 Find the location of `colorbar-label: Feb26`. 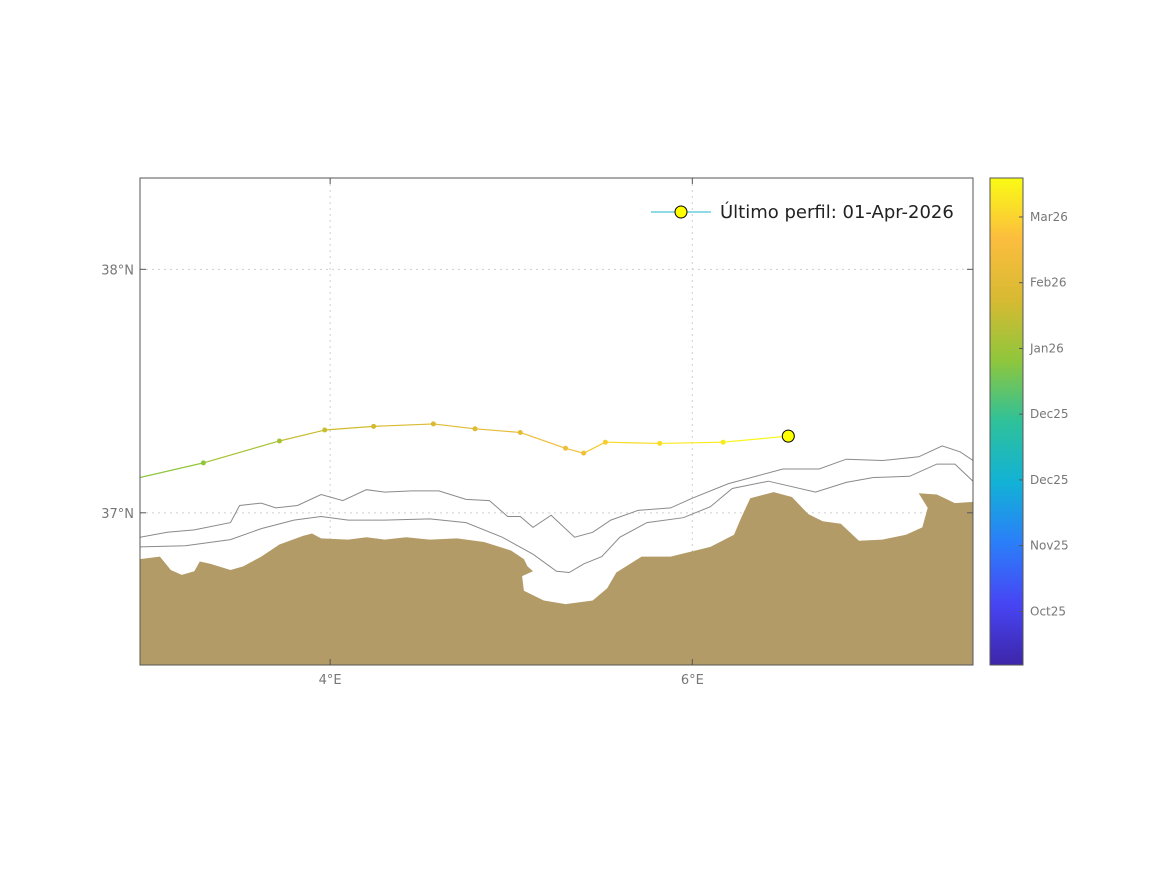

colorbar-label: Feb26 is located at coordinates (1048, 283).